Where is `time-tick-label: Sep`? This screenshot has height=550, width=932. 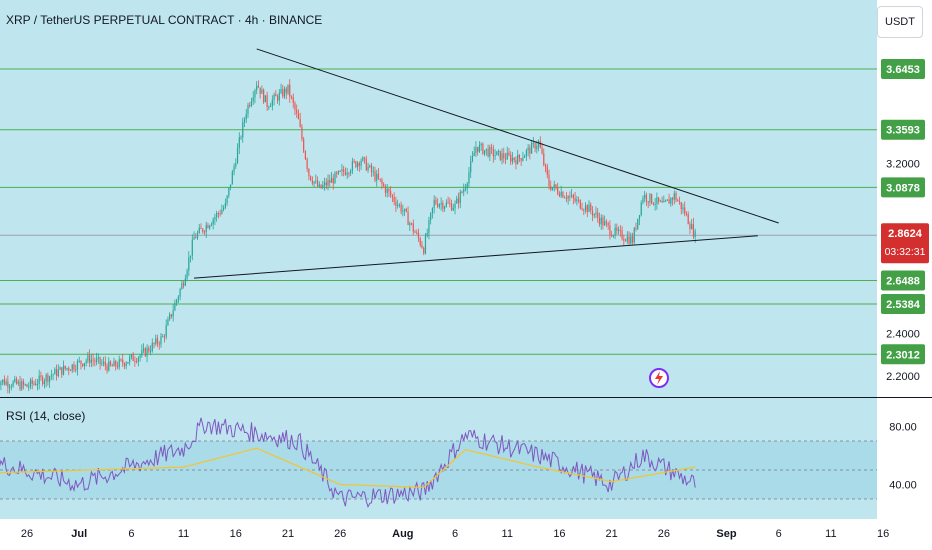
time-tick-label: Sep is located at coordinates (726, 534).